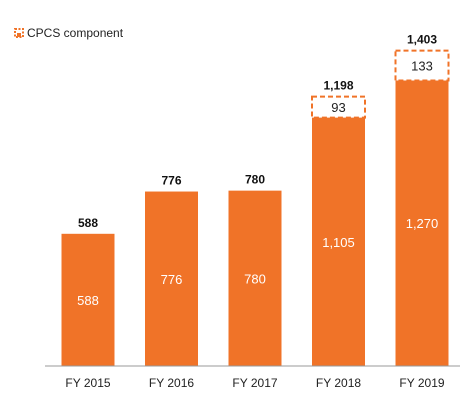  Describe the element at coordinates (421, 383) in the screenshot. I see `x-tick-label: FY 2019` at that location.